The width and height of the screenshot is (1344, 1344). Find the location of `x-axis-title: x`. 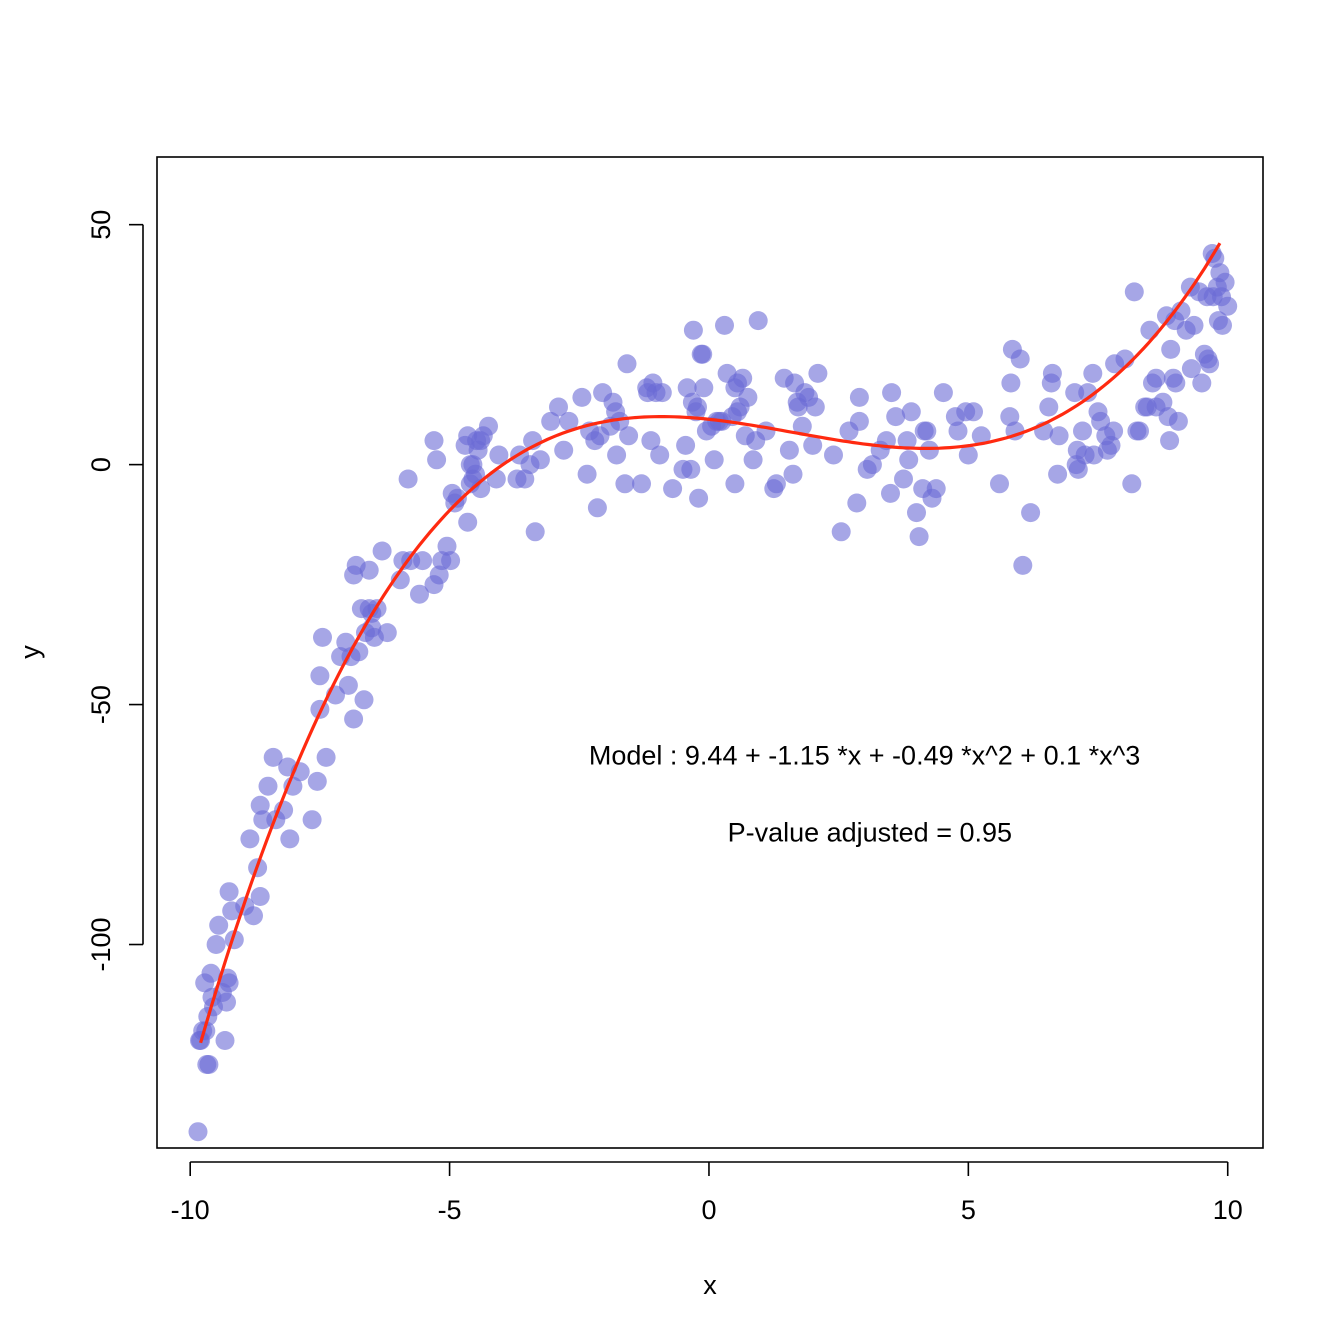

x-axis-title: x is located at coordinates (710, 1285).